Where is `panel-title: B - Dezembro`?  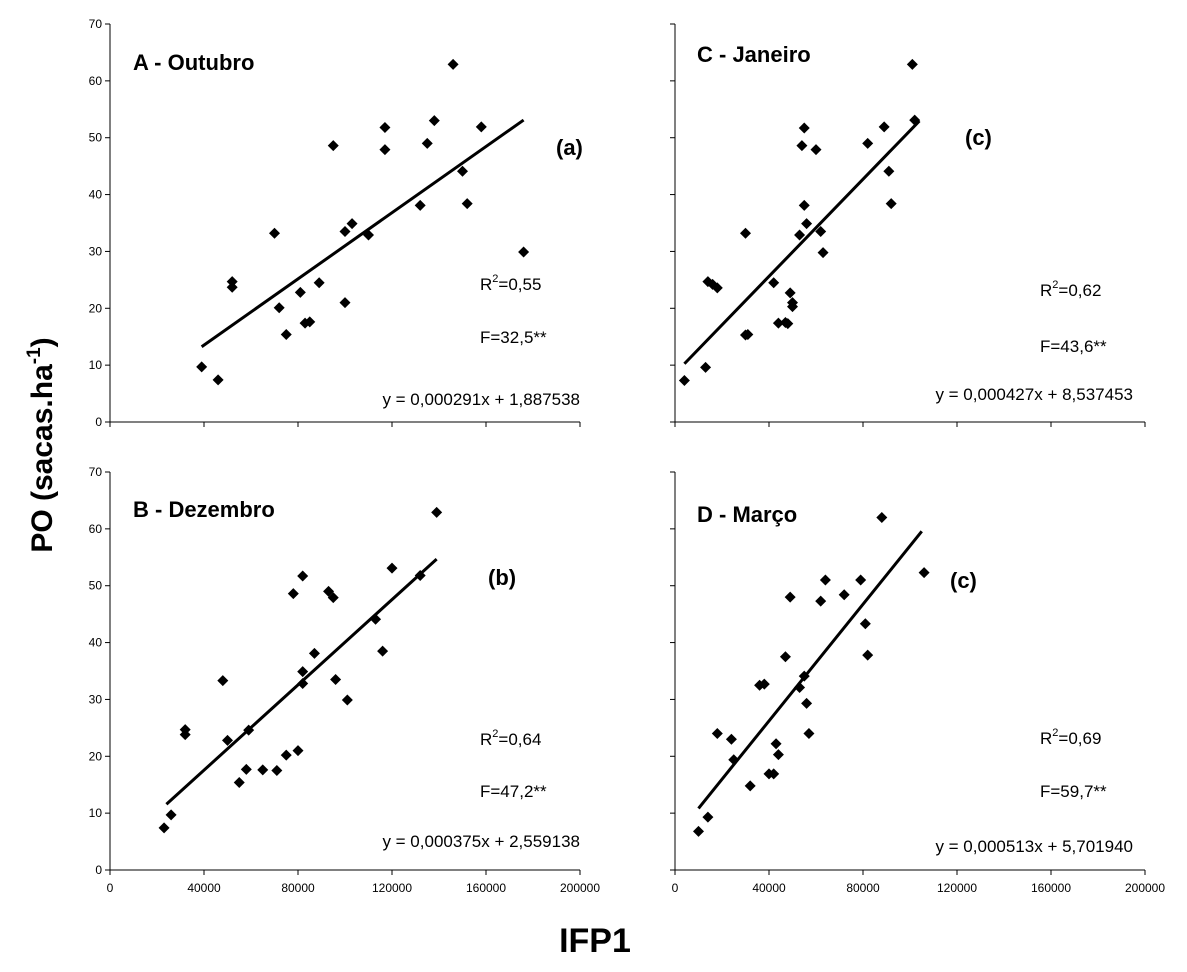
panel-title: B - Dezembro is located at coordinates (204, 509).